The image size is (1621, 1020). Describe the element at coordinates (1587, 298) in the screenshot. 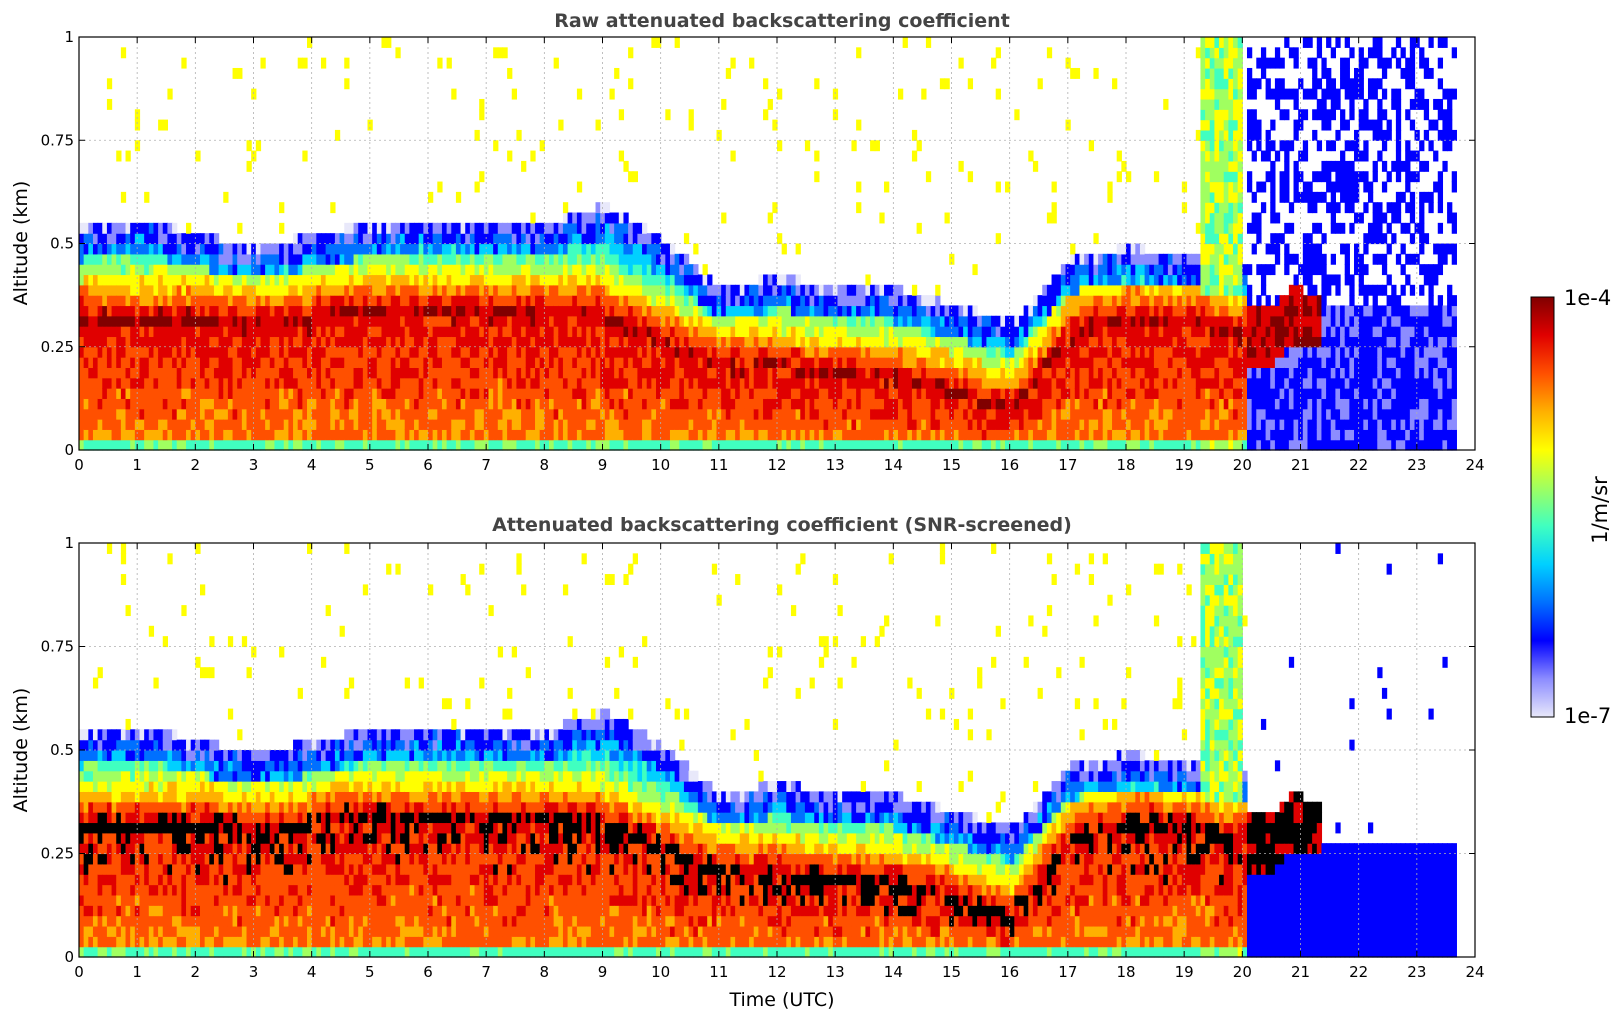

I see `colorbar-max-label: 1e-4` at that location.